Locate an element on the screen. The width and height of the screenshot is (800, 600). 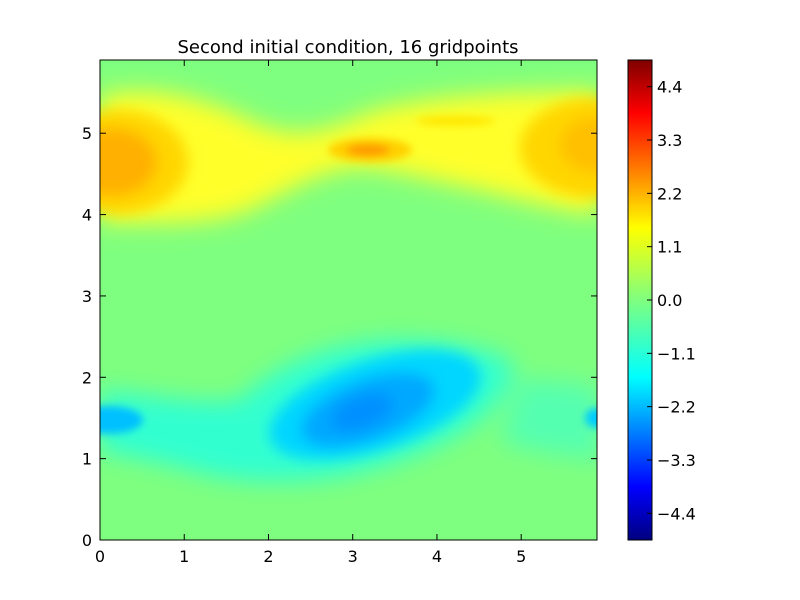
warm-core-left is located at coordinates (144, 162).